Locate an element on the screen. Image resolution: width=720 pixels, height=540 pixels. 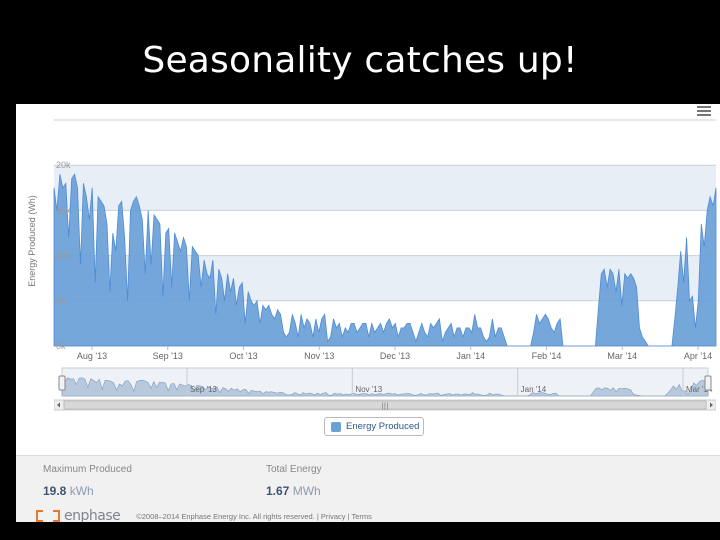
stat-unit: MWh is located at coordinates (306, 491).